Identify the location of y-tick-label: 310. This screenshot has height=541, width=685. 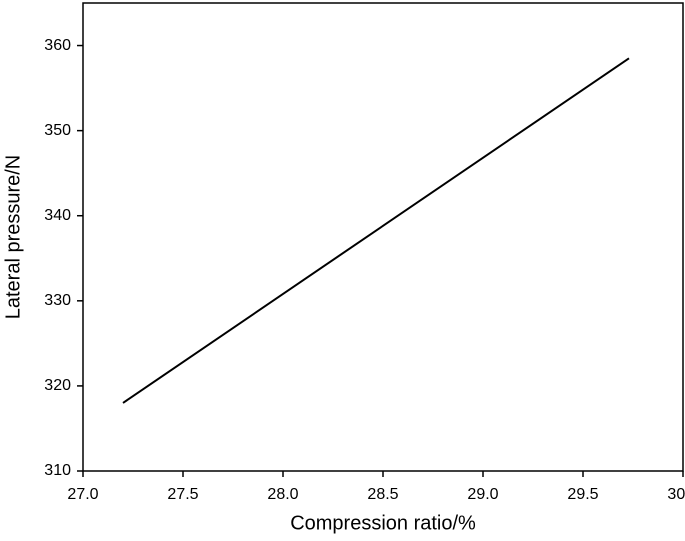
(57, 470).